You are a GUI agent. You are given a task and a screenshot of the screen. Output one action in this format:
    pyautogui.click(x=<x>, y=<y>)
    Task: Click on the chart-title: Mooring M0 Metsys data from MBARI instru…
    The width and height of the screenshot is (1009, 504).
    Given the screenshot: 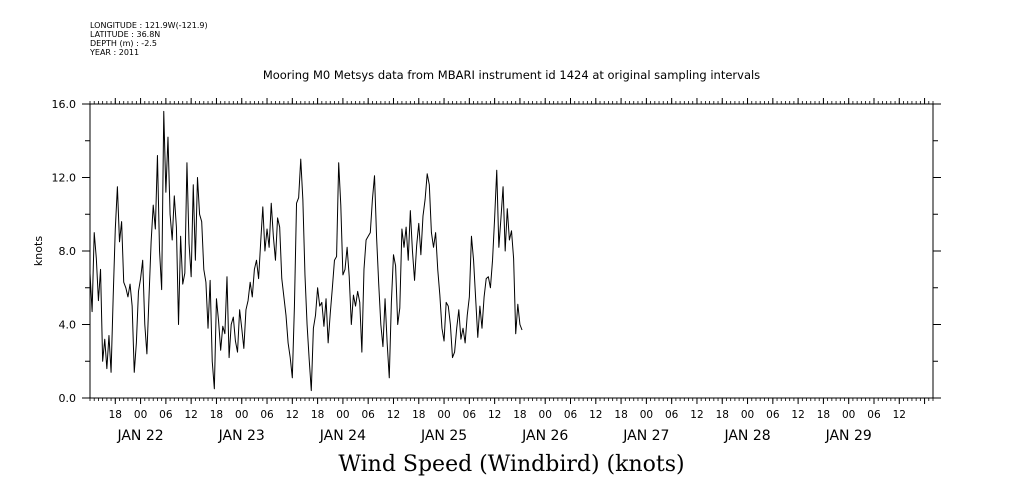 What is the action you would take?
    pyautogui.click(x=511, y=75)
    